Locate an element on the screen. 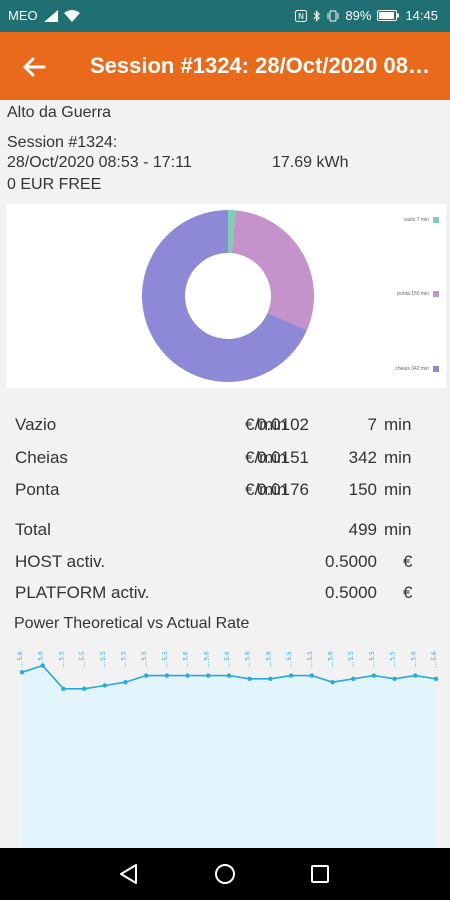 The image size is (450, 900). rate-name: Ponta is located at coordinates (37, 489).